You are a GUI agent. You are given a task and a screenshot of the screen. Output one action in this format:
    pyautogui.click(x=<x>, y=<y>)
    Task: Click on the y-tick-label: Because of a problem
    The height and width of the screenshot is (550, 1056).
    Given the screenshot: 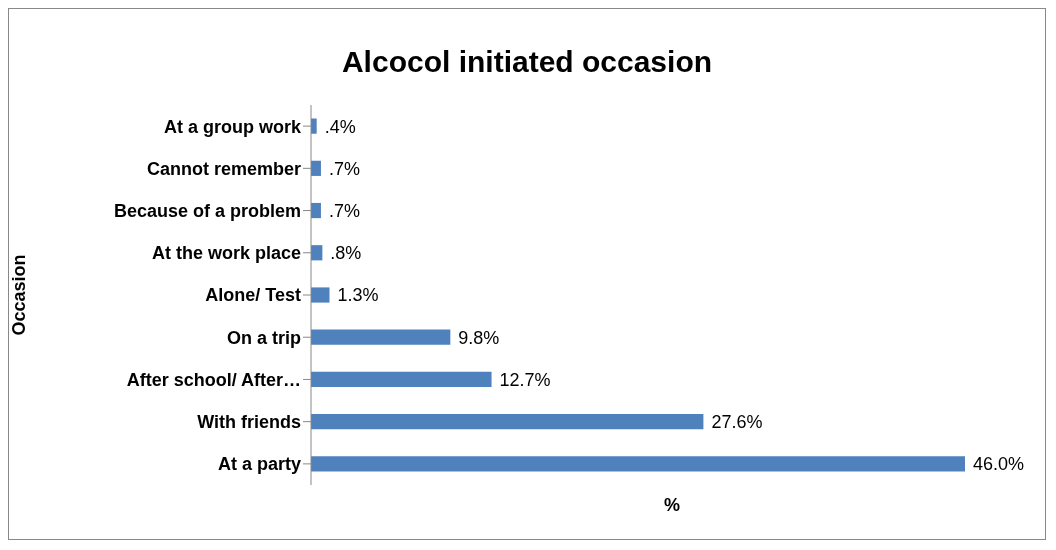 What is the action you would take?
    pyautogui.click(x=207, y=210)
    